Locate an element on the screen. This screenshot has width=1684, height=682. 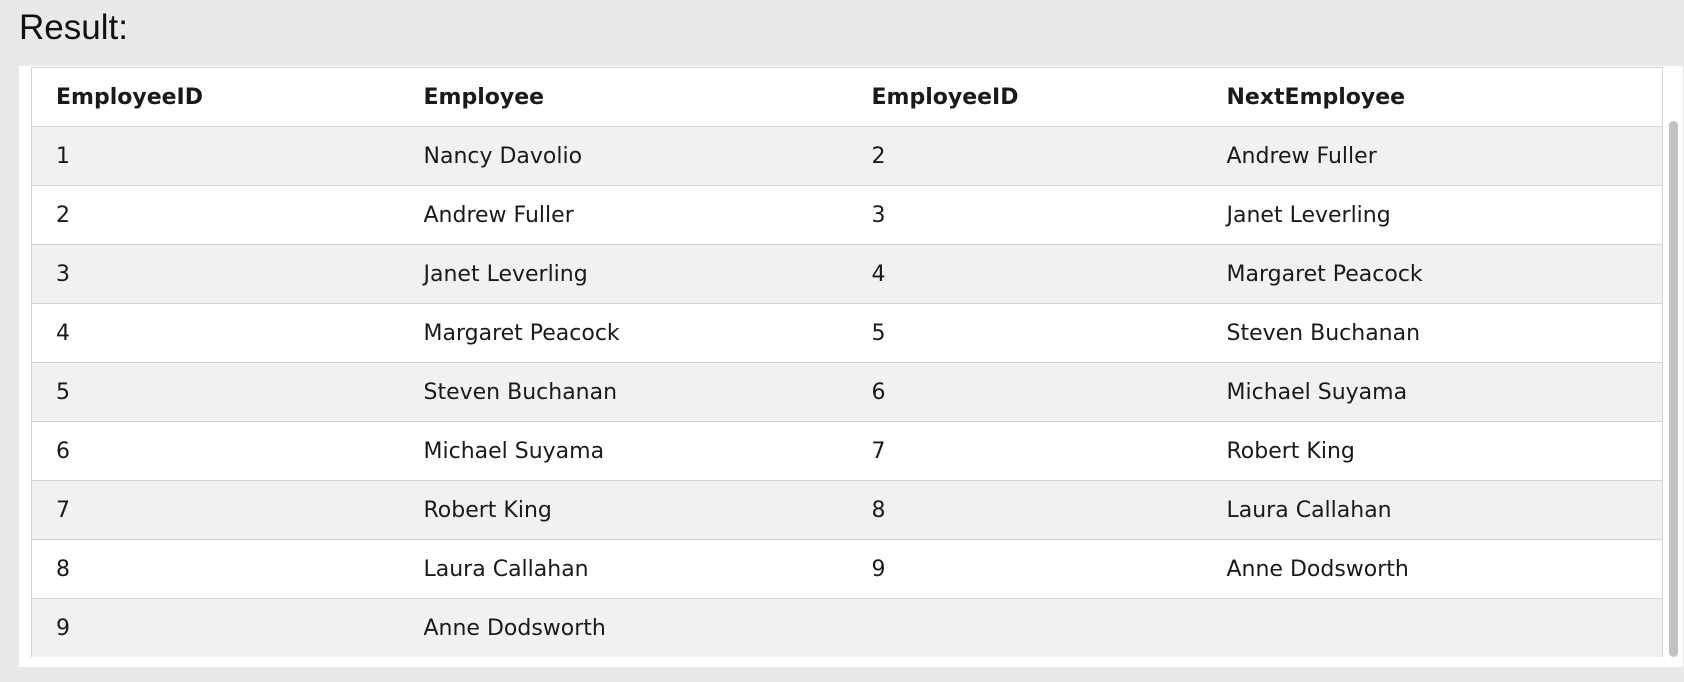
result-heading: Result: is located at coordinates (73, 27).